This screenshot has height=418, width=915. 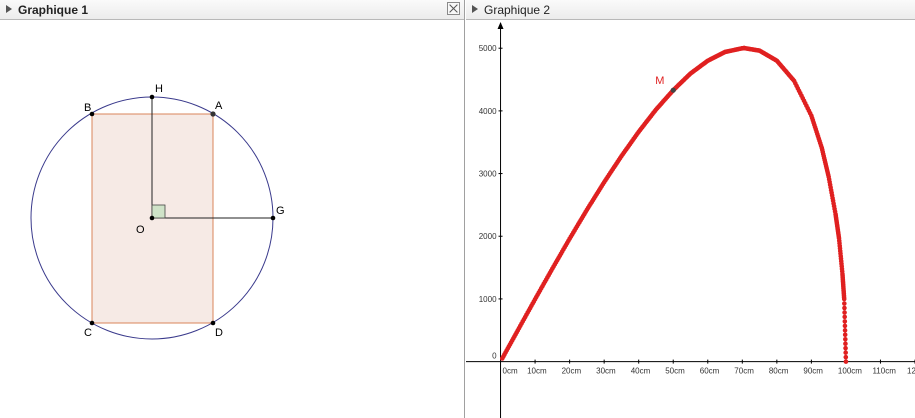 I want to click on close-icon, so click(x=453, y=8).